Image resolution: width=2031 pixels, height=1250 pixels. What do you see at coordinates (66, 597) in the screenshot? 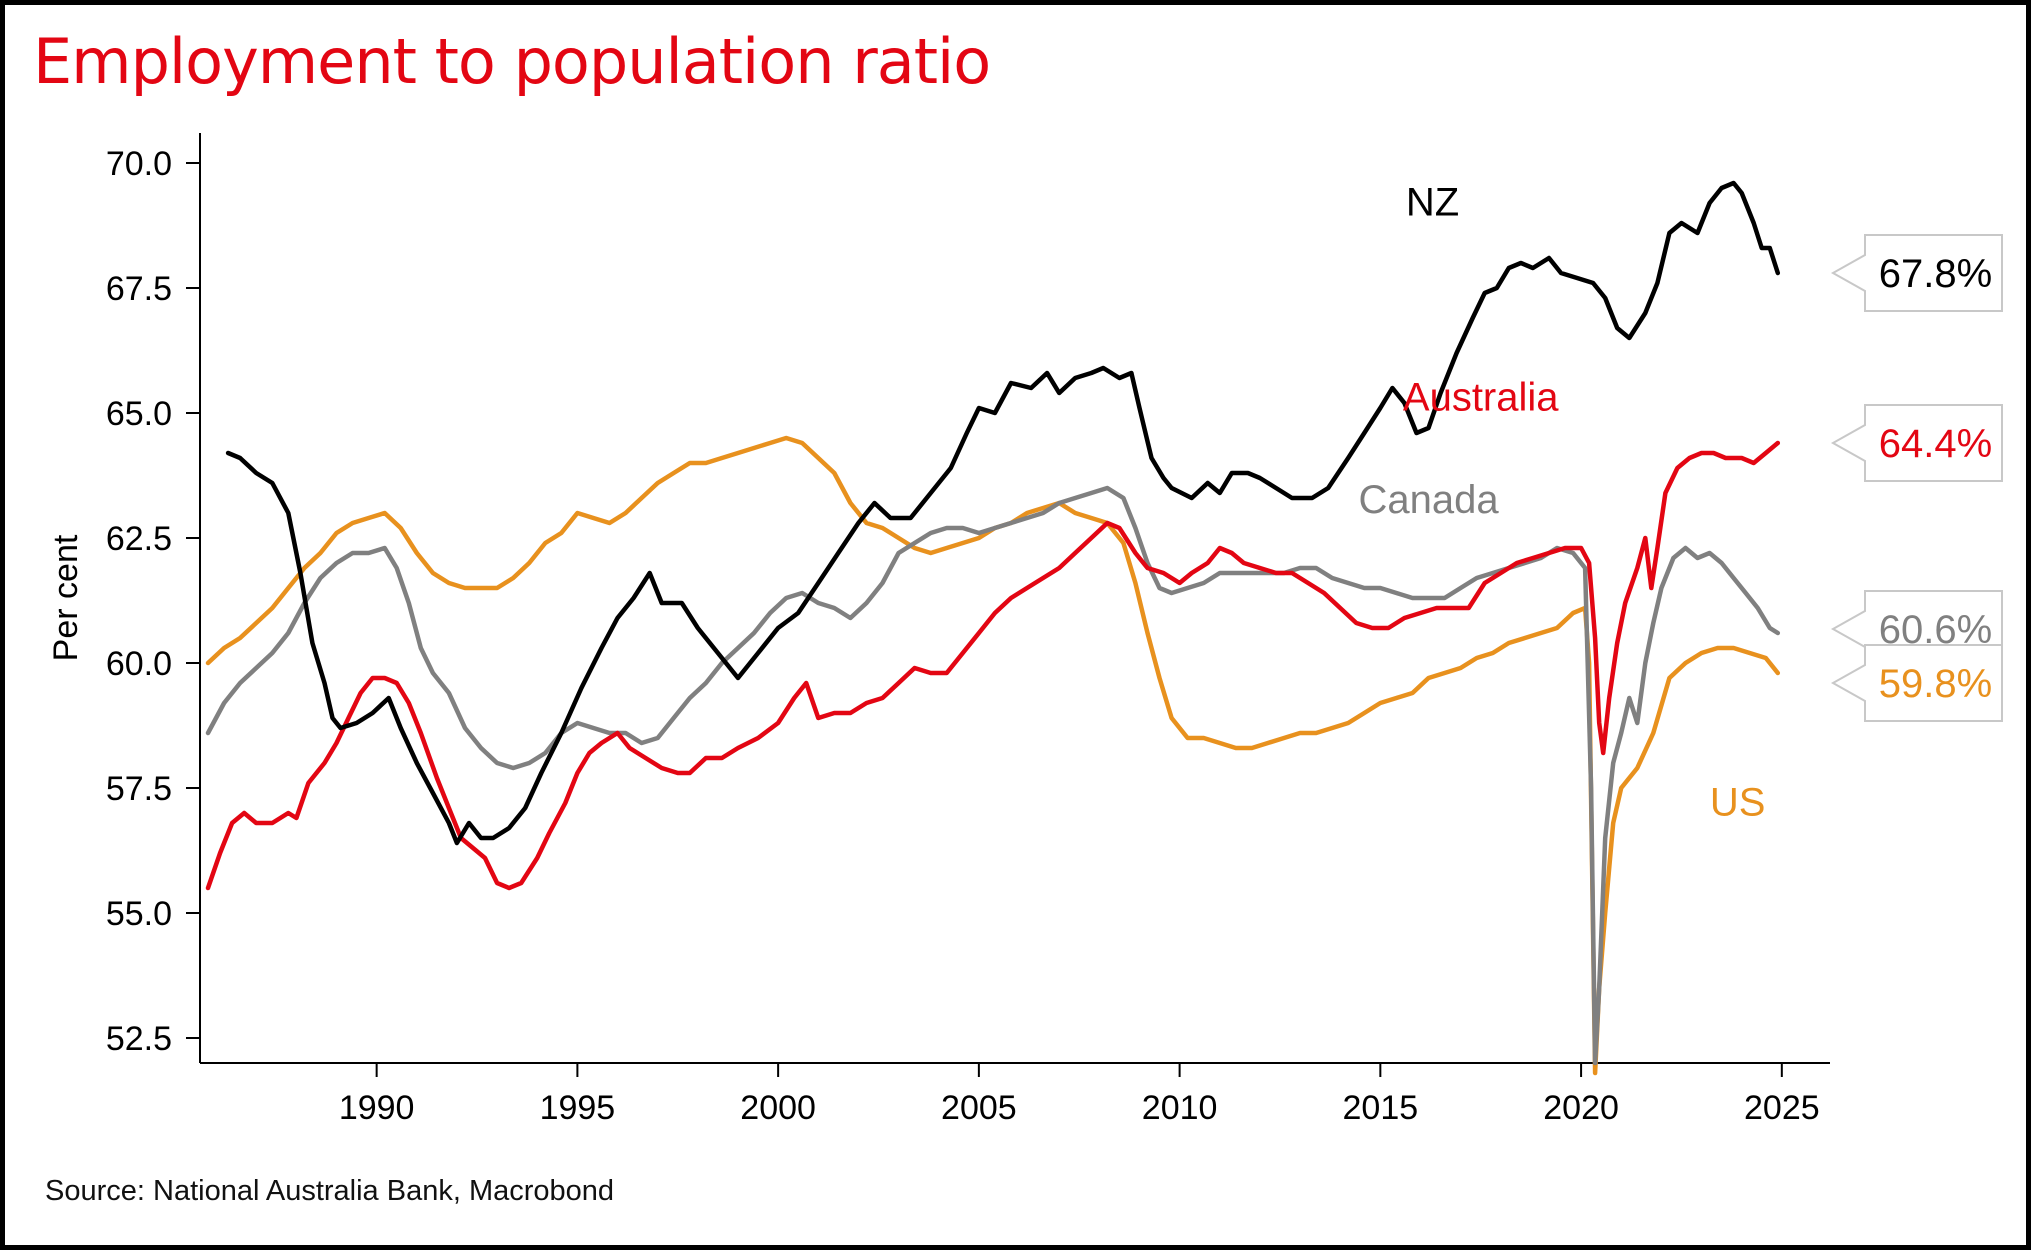
I see `y-axis-title: Per cent` at bounding box center [66, 597].